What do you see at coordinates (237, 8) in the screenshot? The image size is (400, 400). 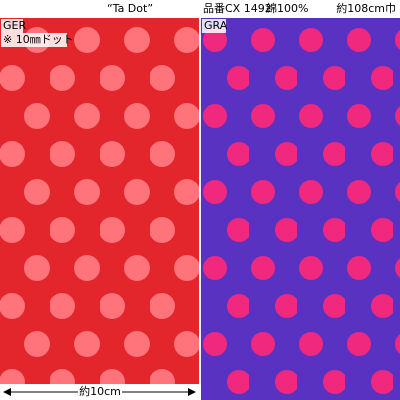 I see `product-number: 品番CX 1492` at bounding box center [237, 8].